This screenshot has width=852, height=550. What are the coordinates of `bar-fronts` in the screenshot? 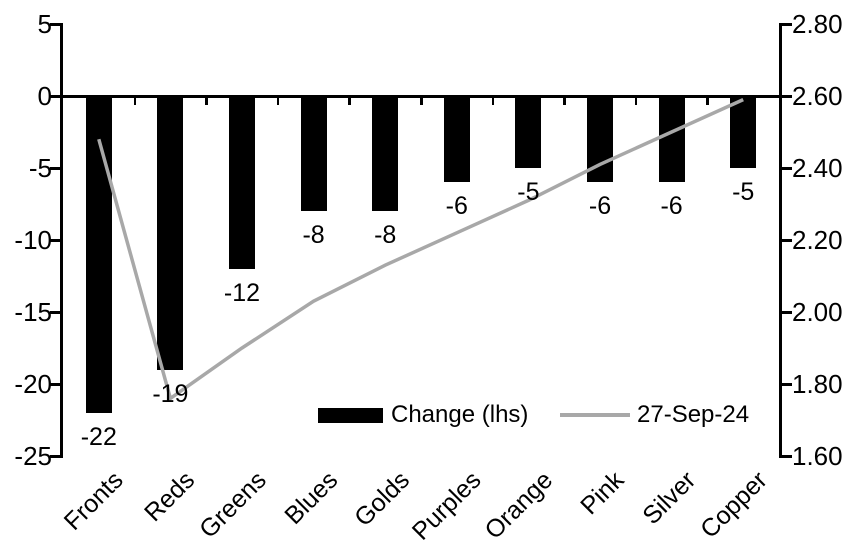 It's located at (98, 254).